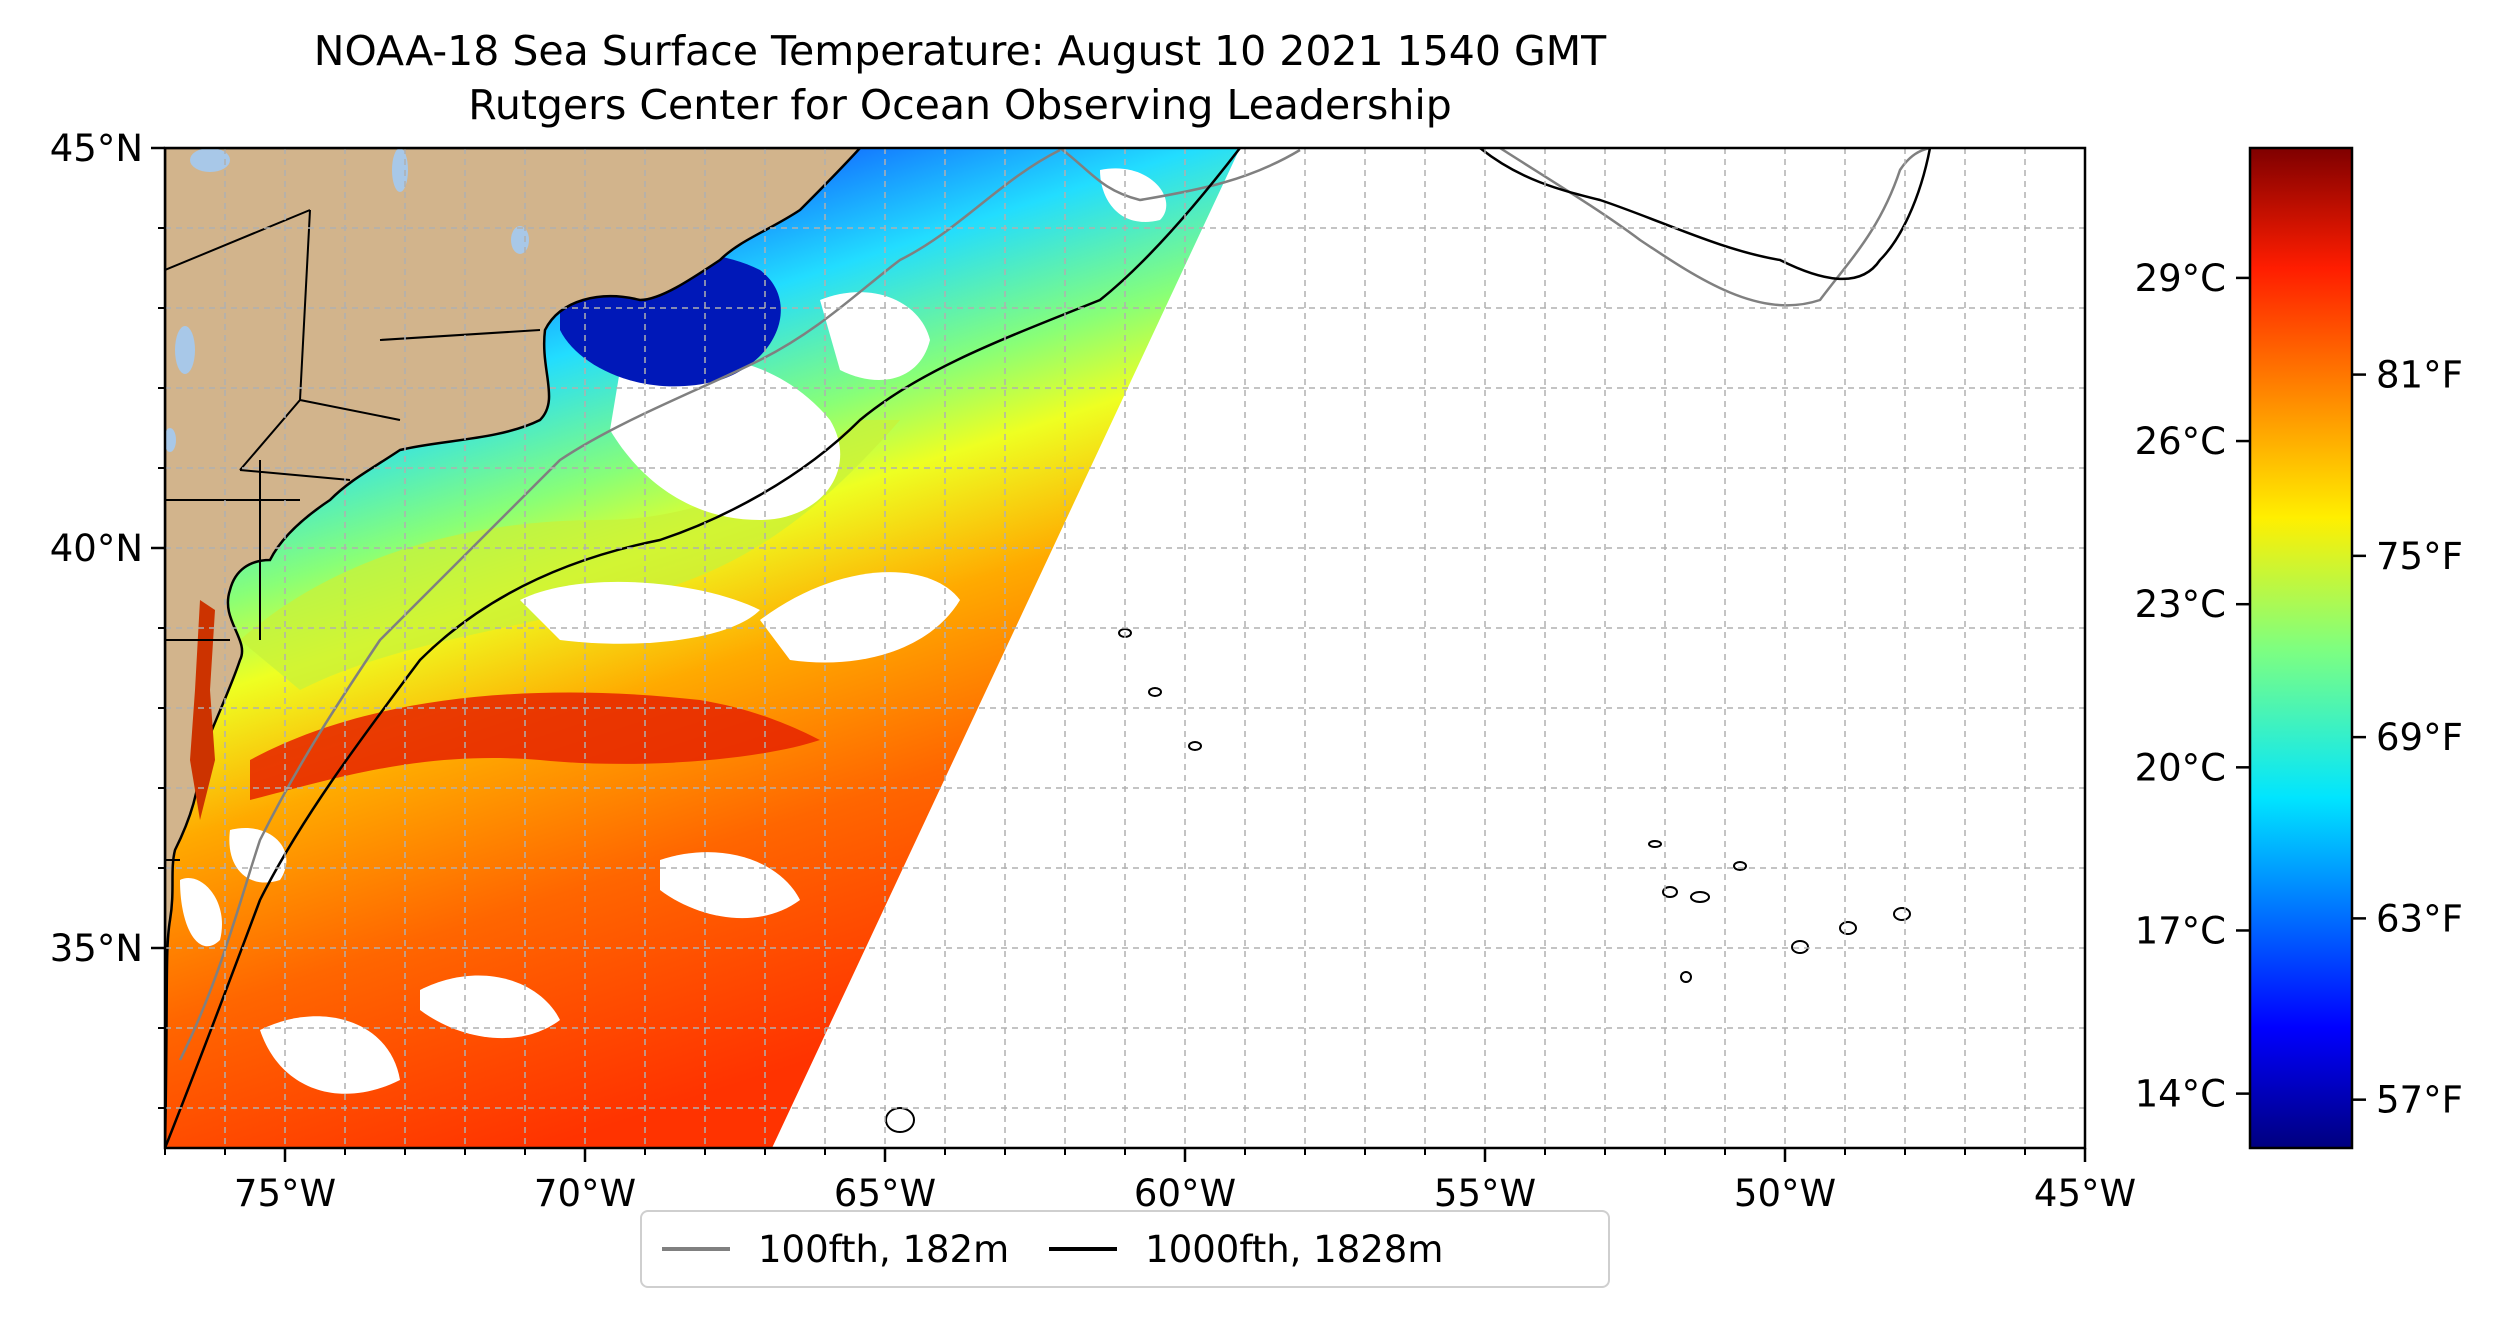 This screenshot has height=1318, width=2502. Describe the element at coordinates (2180, 278) in the screenshot. I see `colorbar-c-tick-label: 29°C` at that location.